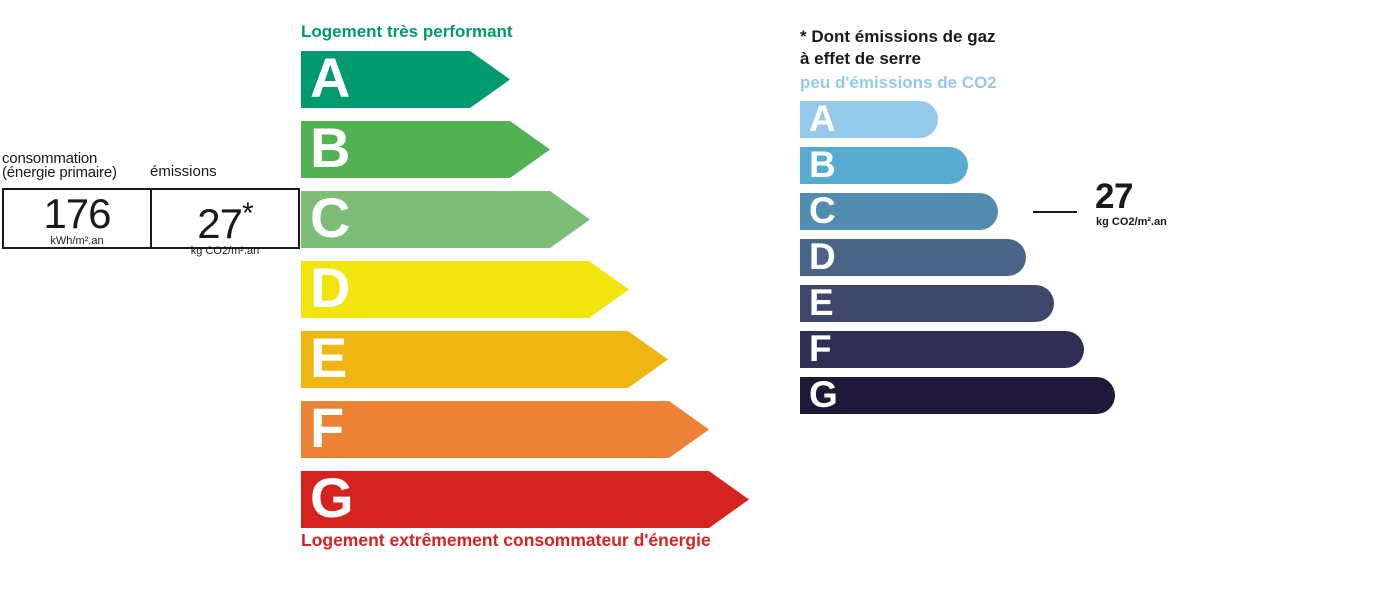 The width and height of the screenshot is (1400, 600). I want to click on emissions-label: émissions, so click(183, 171).